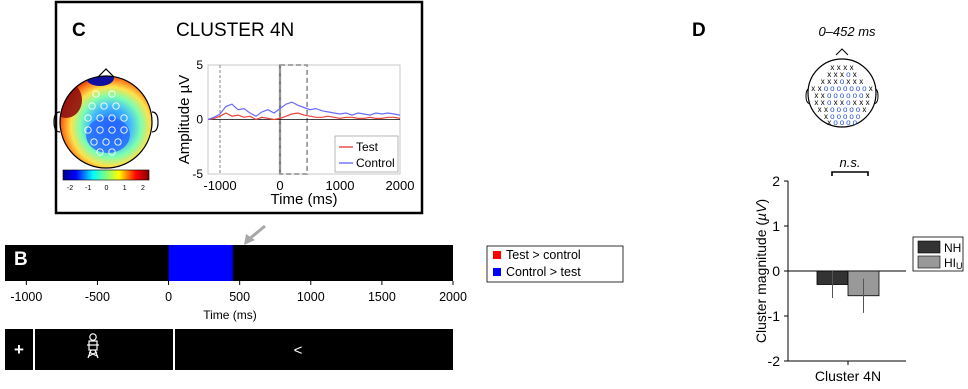  I want to click on panel-d-letter: D, so click(699, 30).